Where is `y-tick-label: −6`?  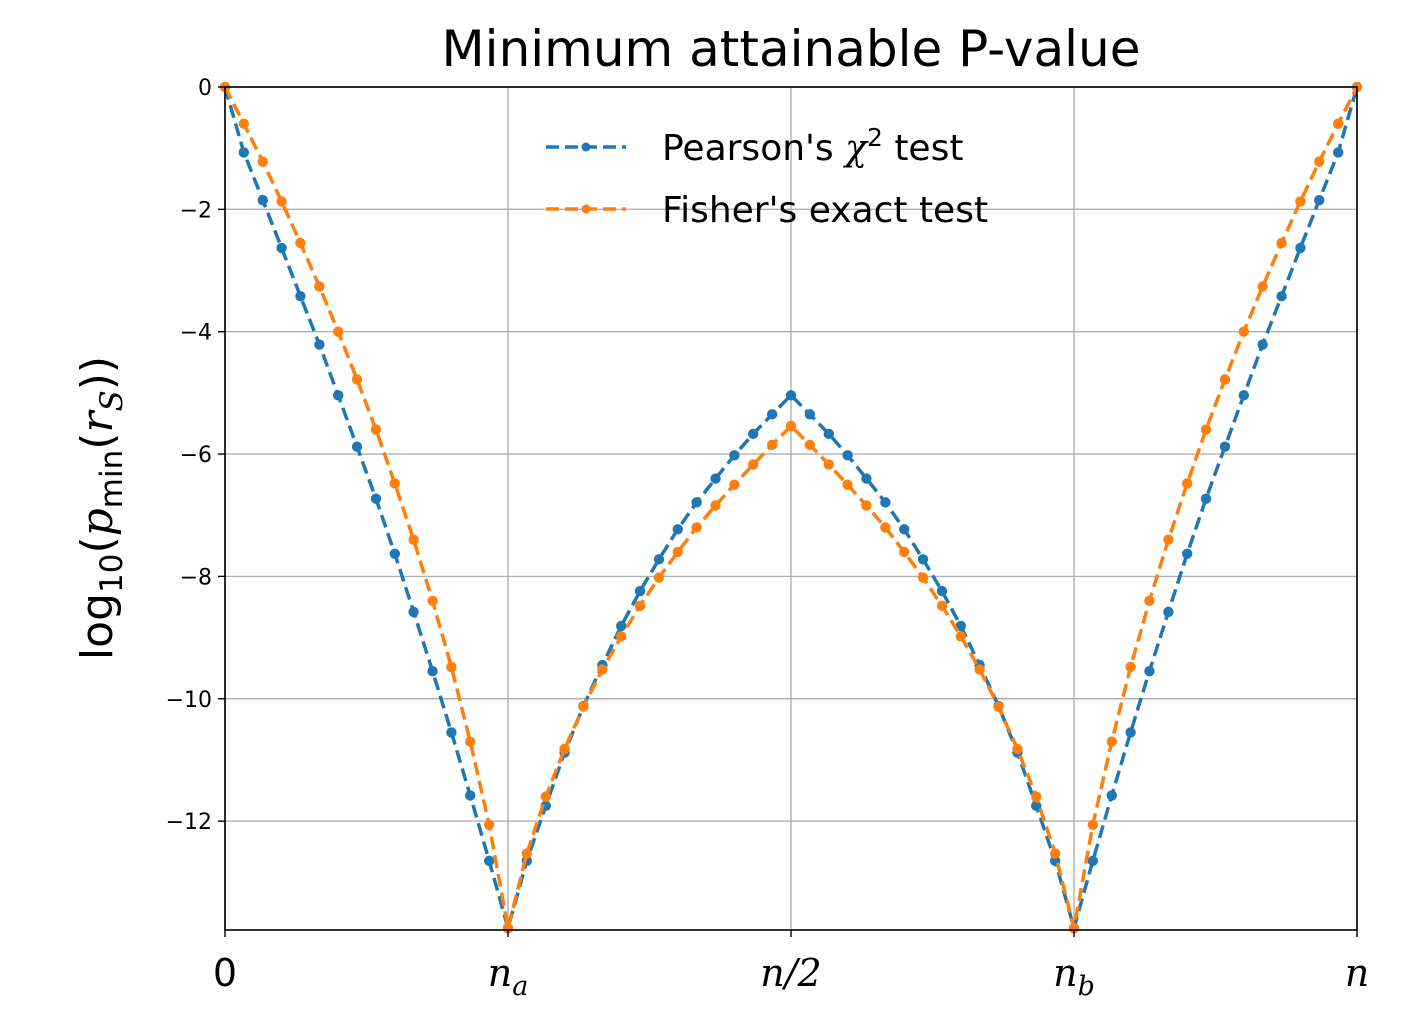 y-tick-label: −6 is located at coordinates (196, 455).